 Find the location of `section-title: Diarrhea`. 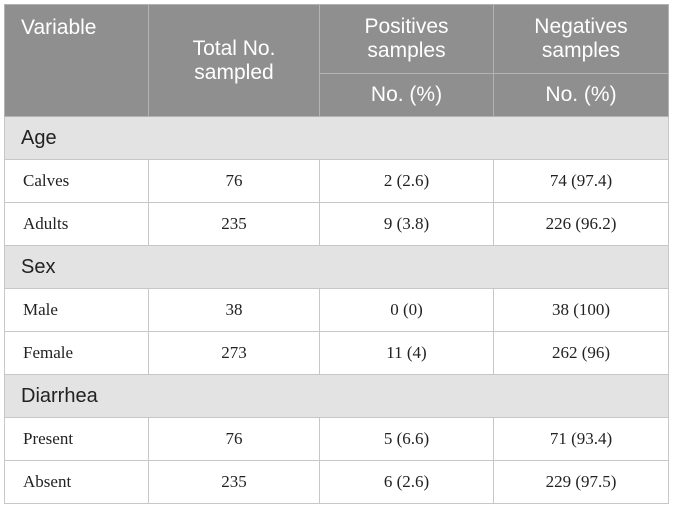

section-title: Diarrhea is located at coordinates (336, 396).